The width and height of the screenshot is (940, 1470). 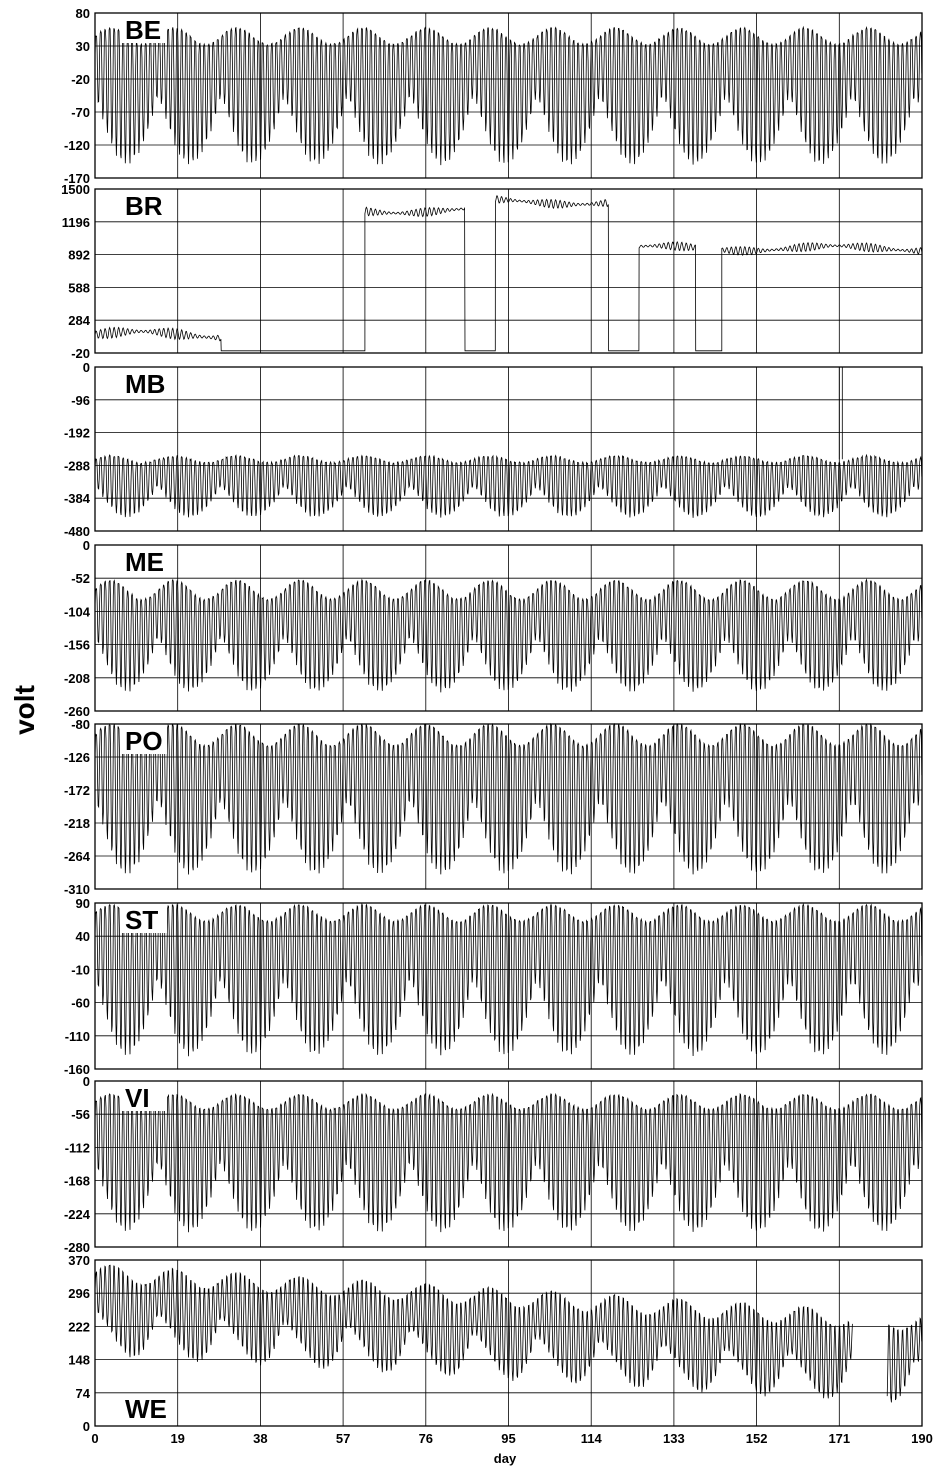 I want to click on panel-label: MB, so click(x=145, y=384).